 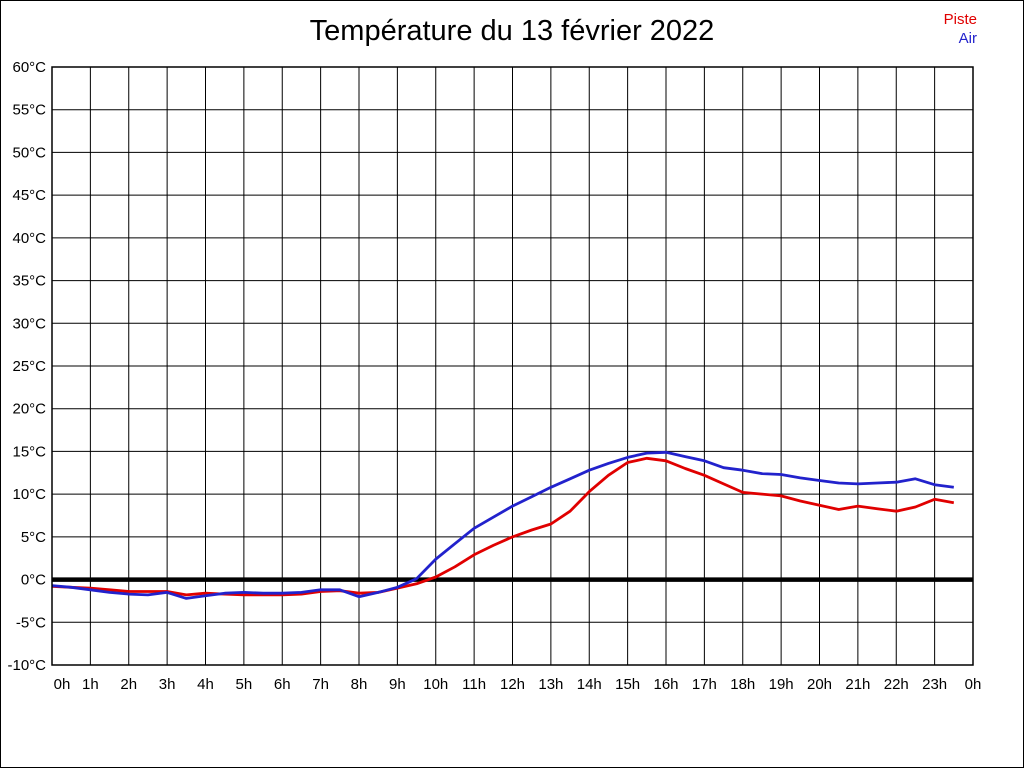 I want to click on legend-item-air: Air, so click(x=967, y=38).